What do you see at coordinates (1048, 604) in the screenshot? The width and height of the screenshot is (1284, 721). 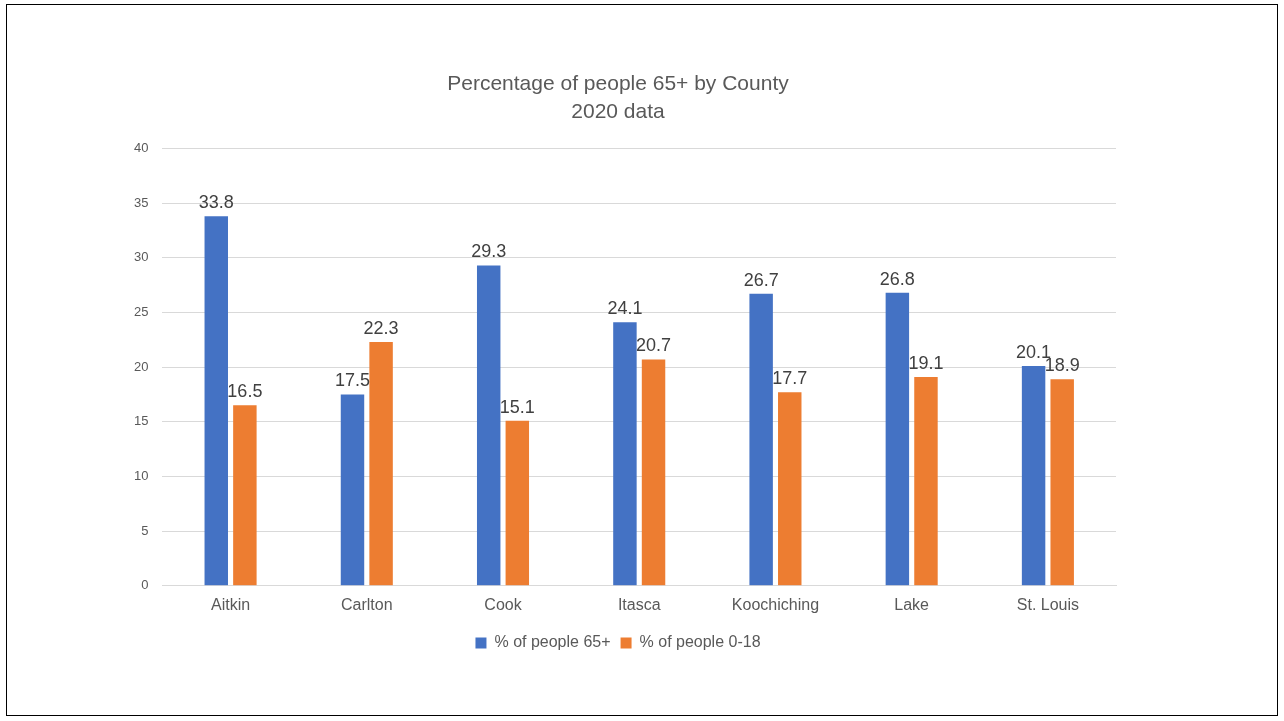 I see `x-tick-label: St. Louis` at bounding box center [1048, 604].